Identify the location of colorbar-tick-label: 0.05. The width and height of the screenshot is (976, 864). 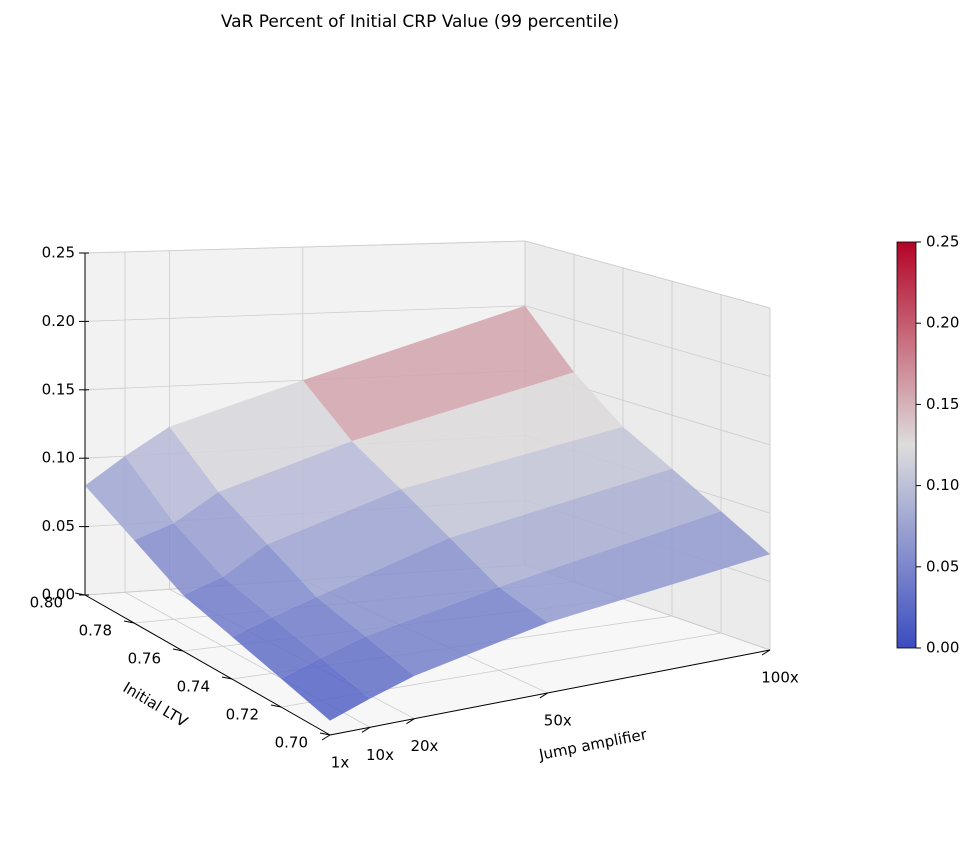
(942, 566).